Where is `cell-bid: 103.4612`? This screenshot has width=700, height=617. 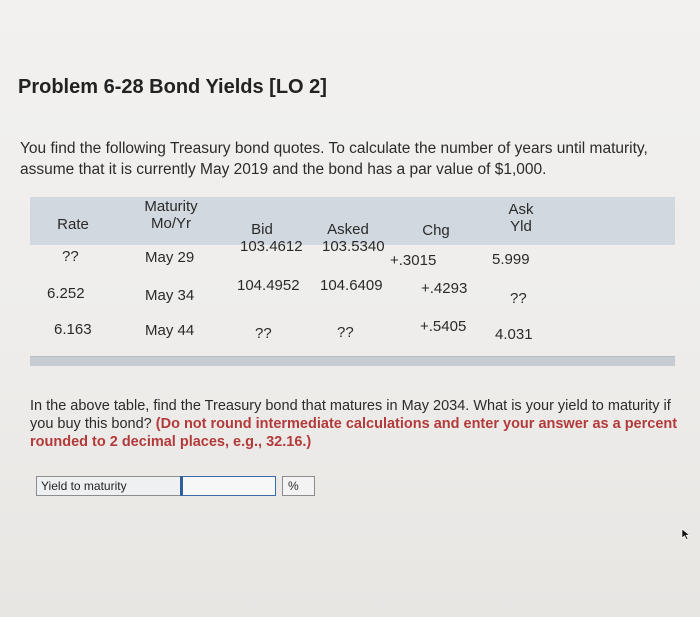
cell-bid: 103.4612 is located at coordinates (271, 246).